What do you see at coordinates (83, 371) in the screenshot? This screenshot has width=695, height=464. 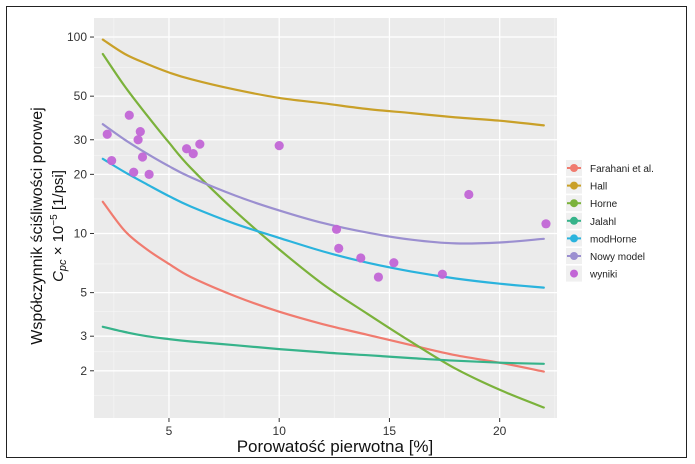 I see `y-tick-label: 2` at bounding box center [83, 371].